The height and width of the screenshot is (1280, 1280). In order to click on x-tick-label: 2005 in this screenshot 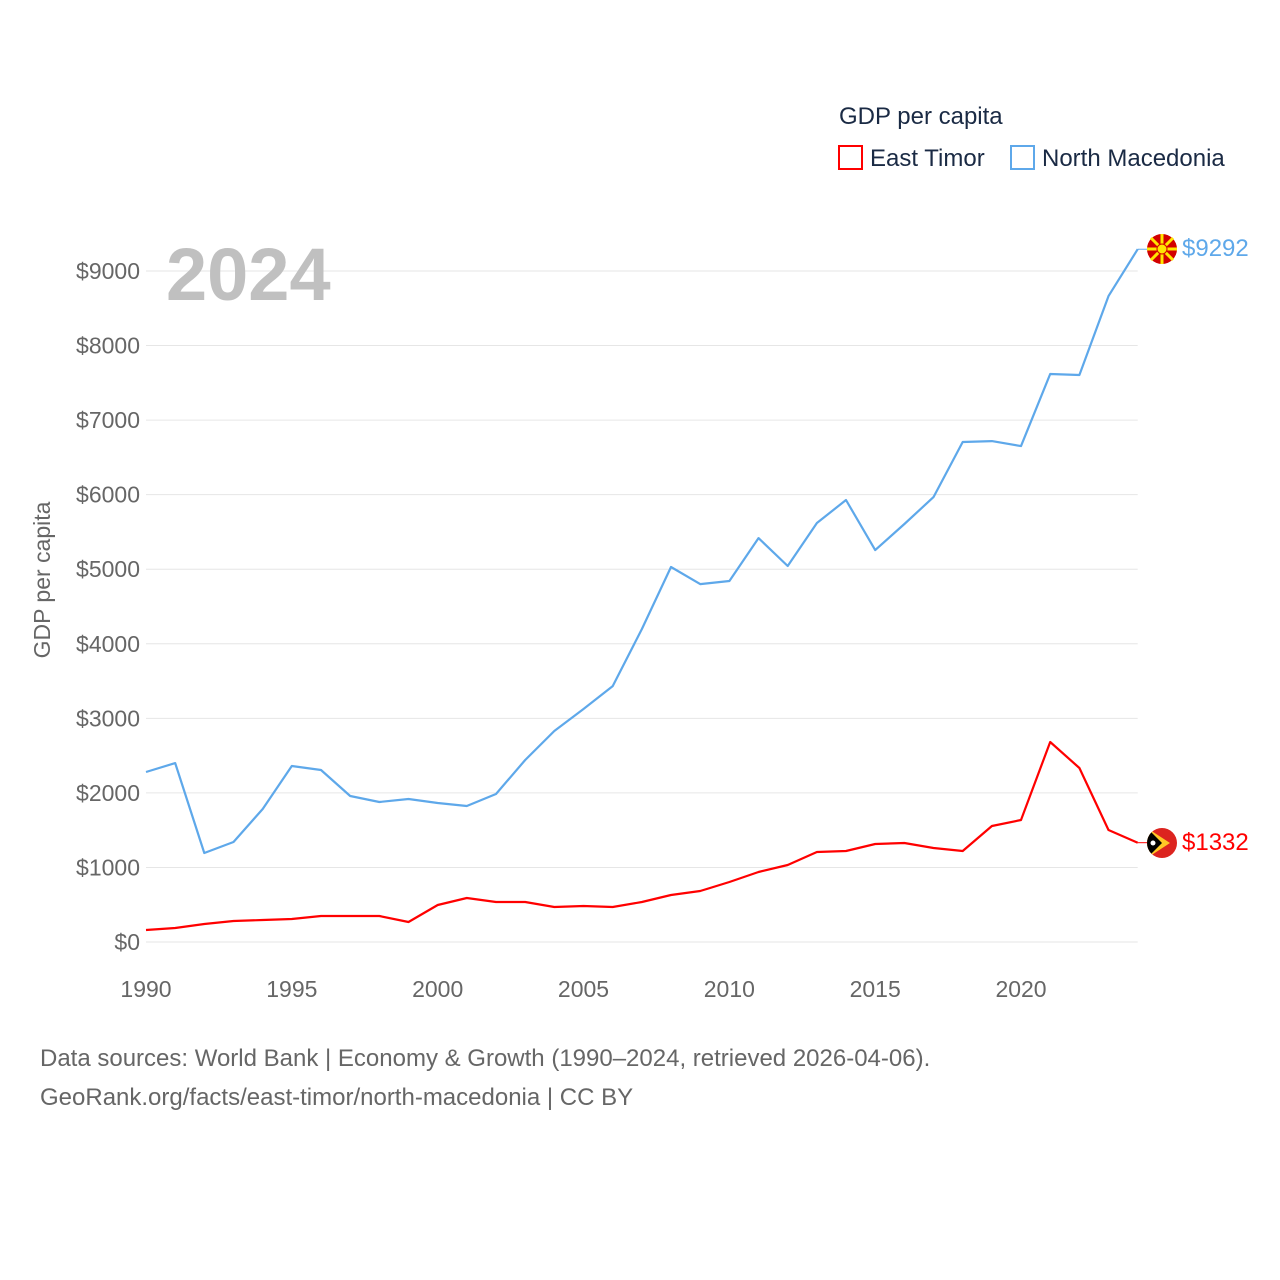, I will do `click(583, 989)`.